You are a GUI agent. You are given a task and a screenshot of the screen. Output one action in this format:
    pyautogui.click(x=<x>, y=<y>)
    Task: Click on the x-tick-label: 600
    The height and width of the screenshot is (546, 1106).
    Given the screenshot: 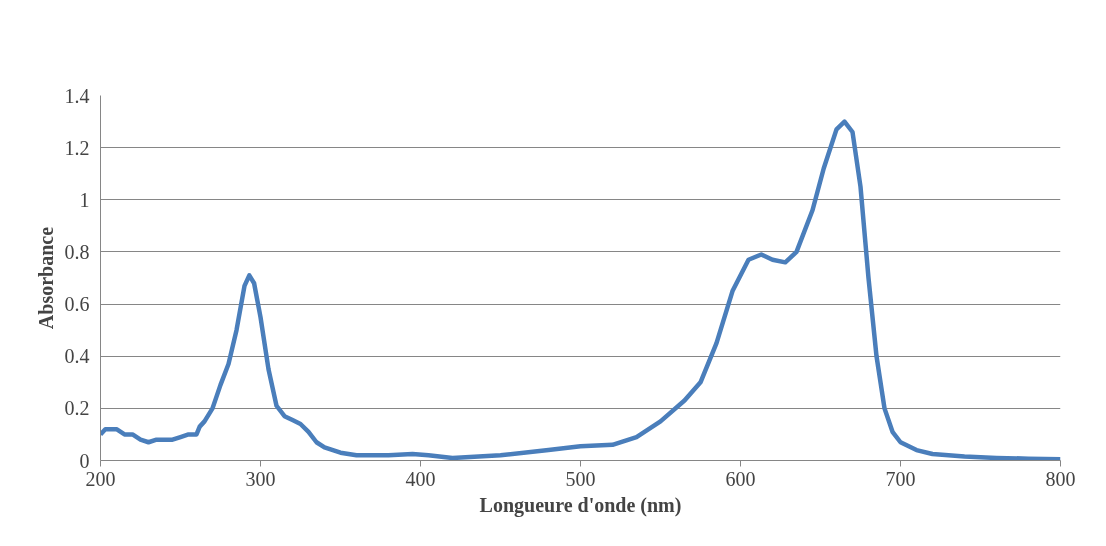 What is the action you would take?
    pyautogui.click(x=740, y=478)
    